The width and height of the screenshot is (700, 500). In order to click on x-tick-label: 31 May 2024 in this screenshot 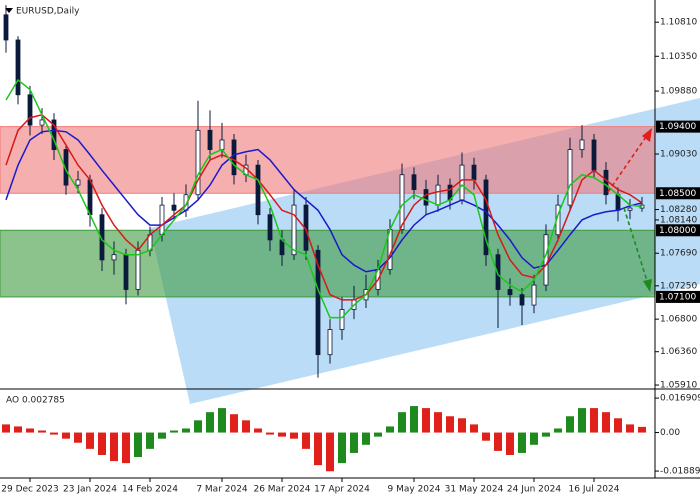, I will do `click(474, 490)`.